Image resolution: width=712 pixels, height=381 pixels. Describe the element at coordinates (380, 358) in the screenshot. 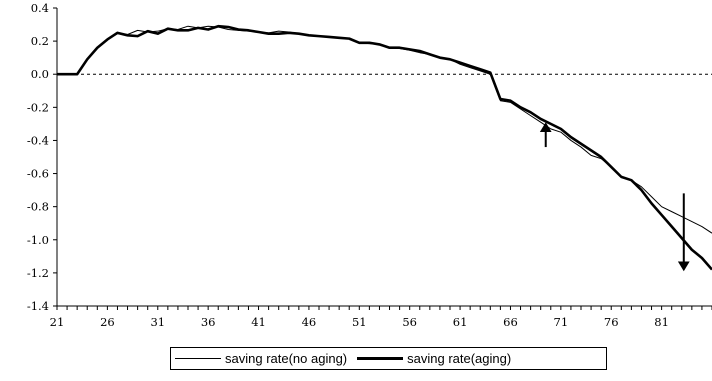

I see `legend-swatch-aging` at that location.